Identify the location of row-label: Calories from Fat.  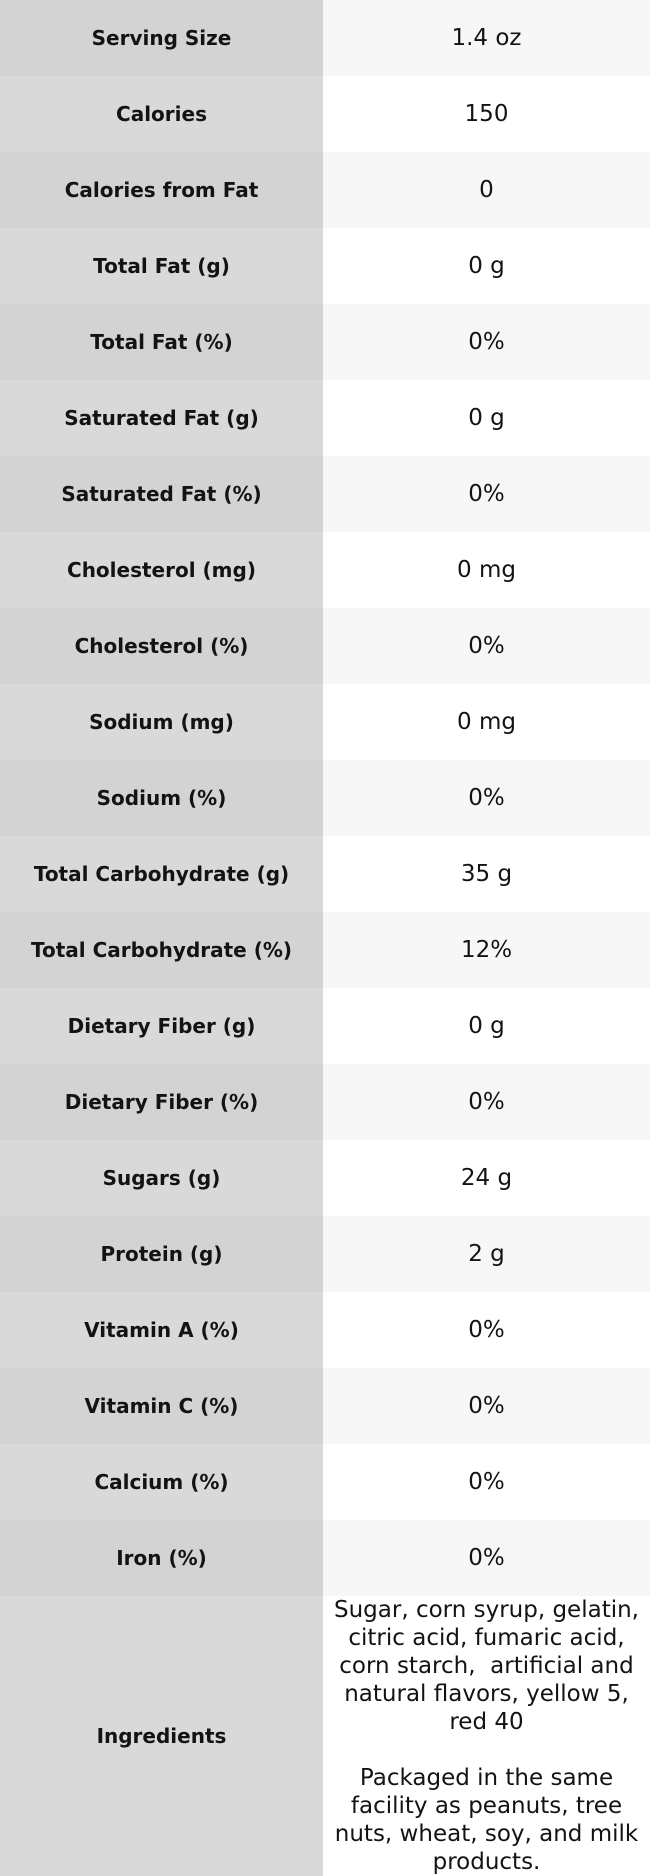
(161, 190).